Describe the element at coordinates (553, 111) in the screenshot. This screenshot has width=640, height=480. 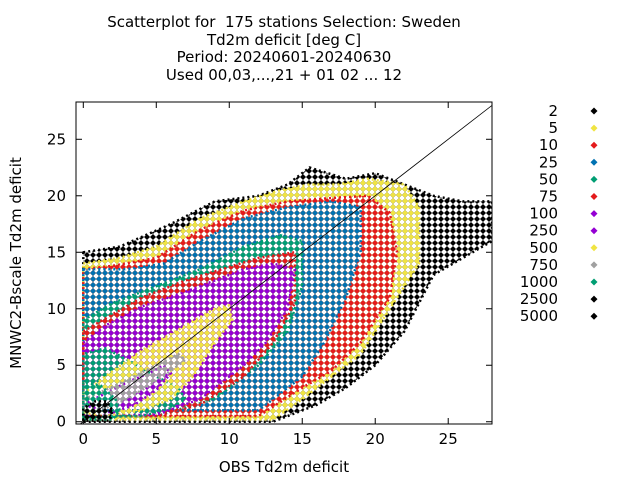
I see `legend-label: 2` at that location.